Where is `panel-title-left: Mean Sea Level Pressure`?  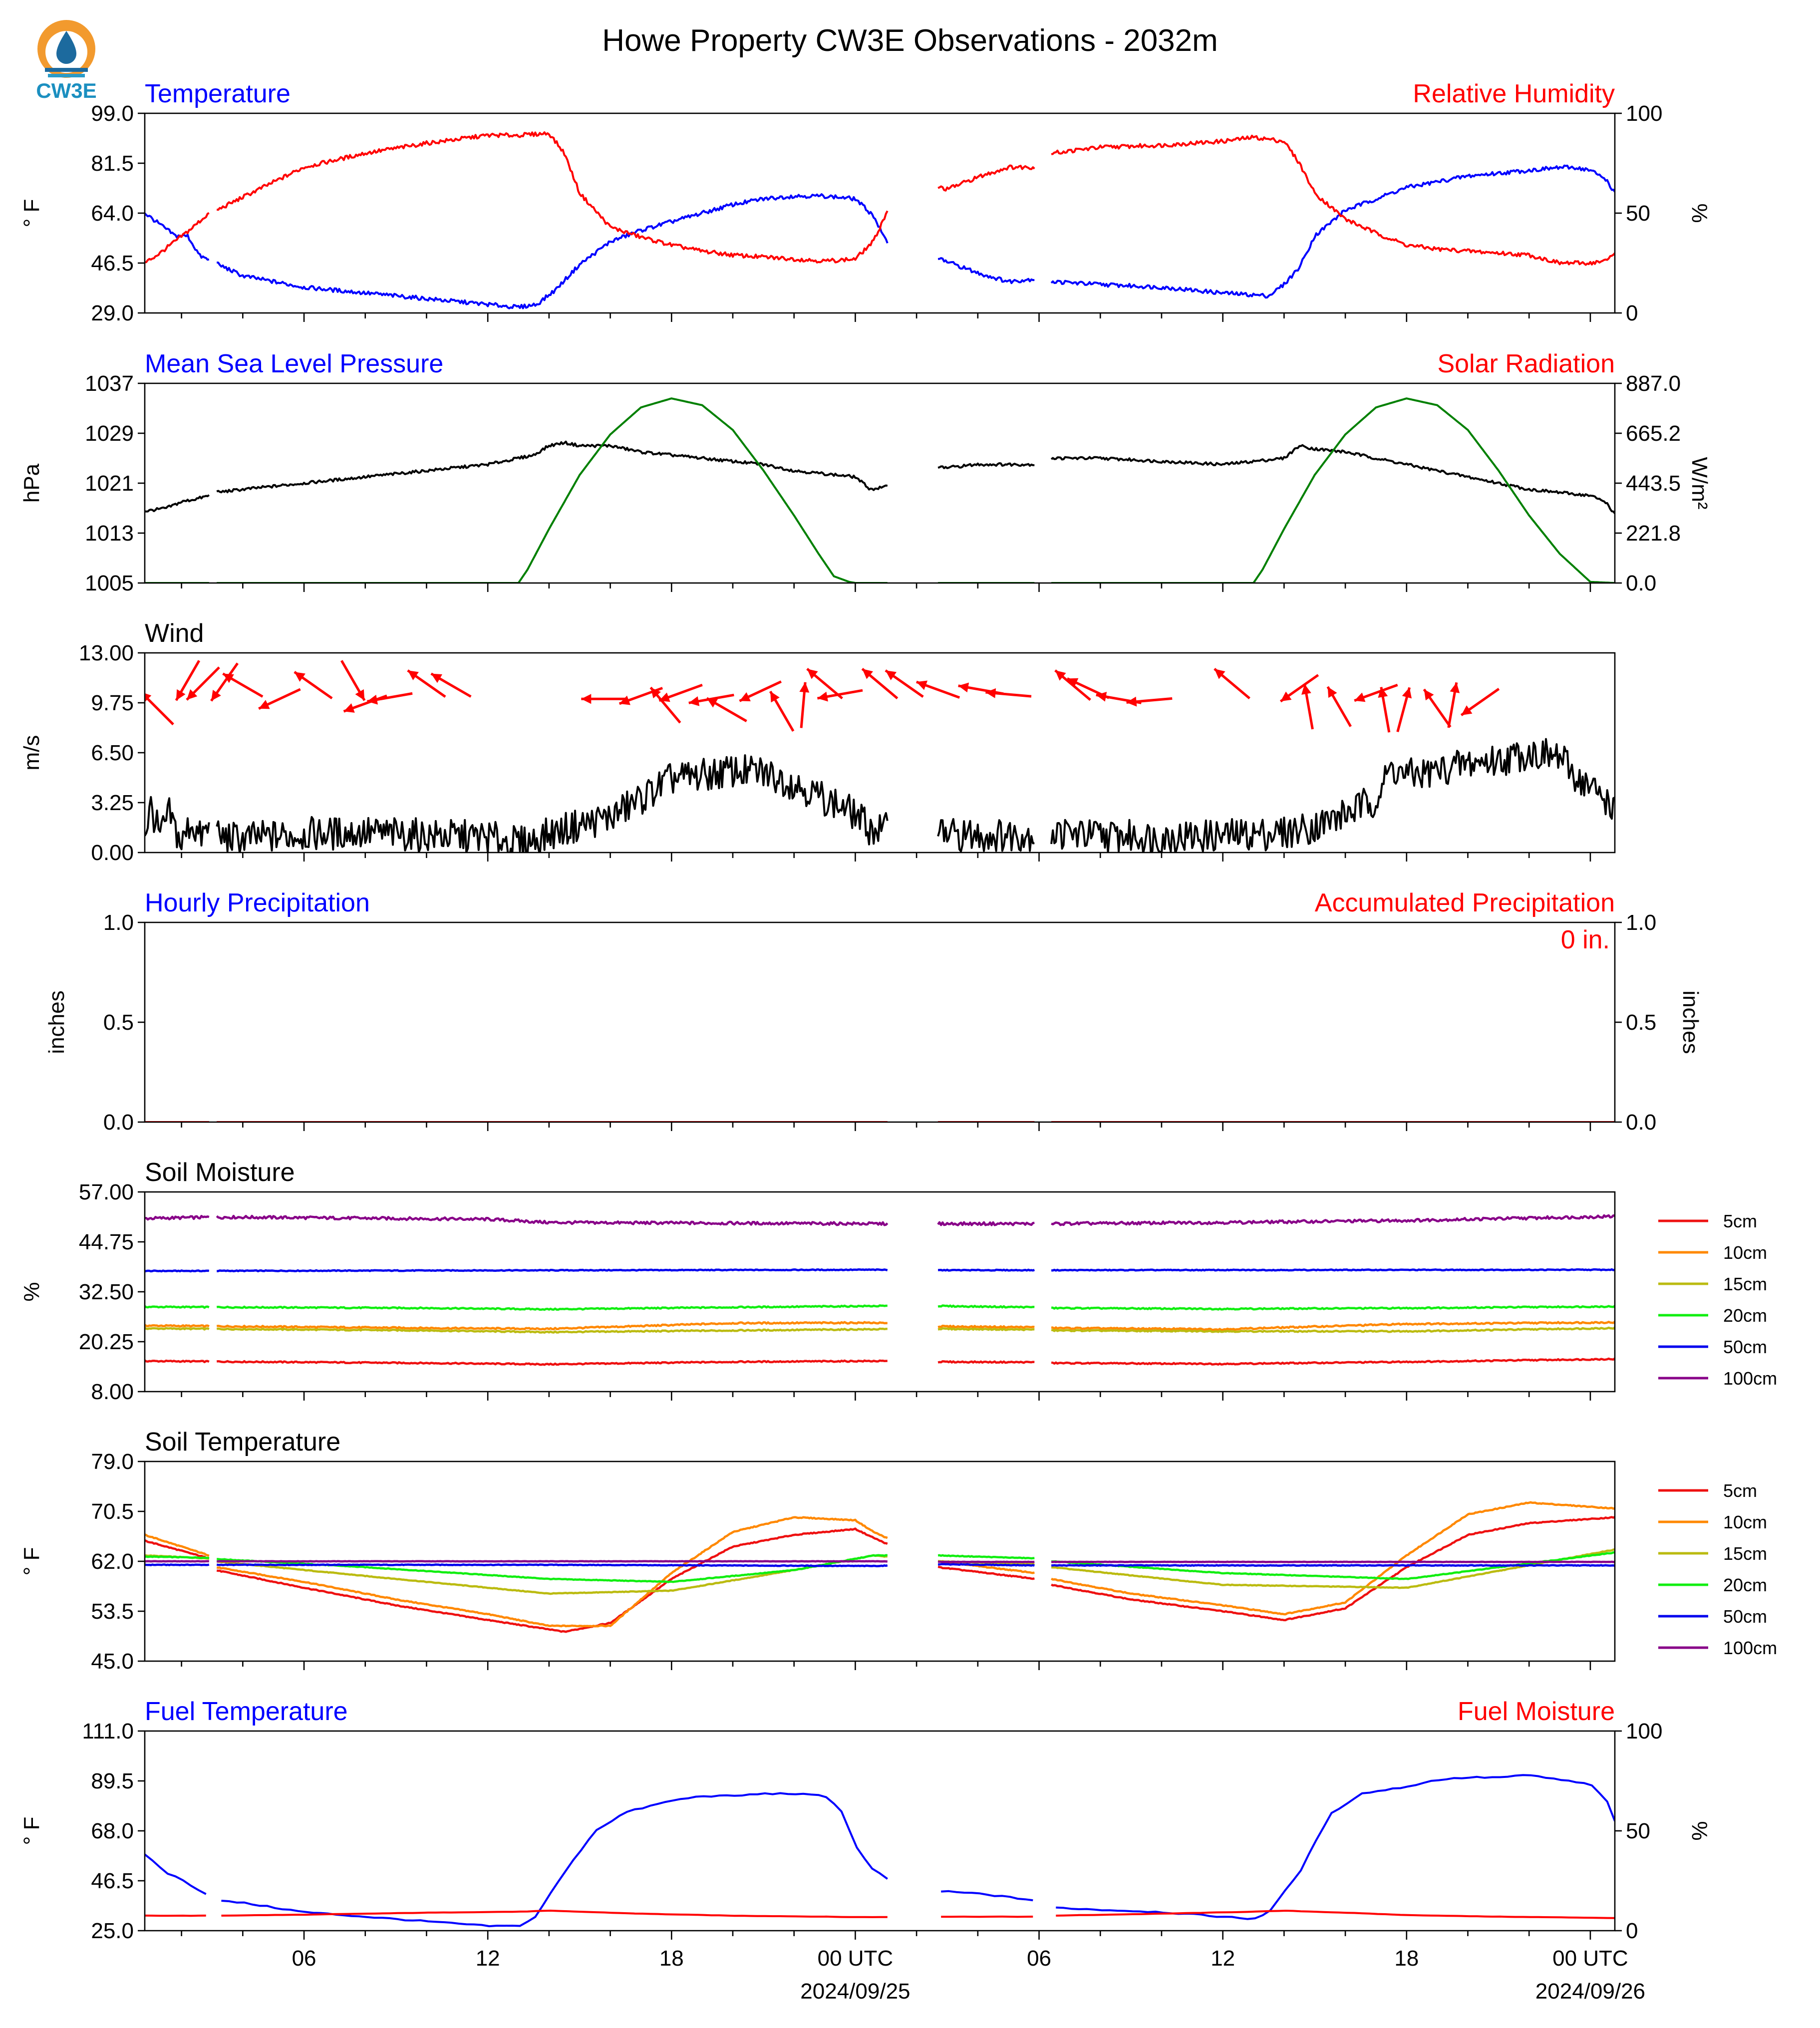 panel-title-left: Mean Sea Level Pressure is located at coordinates (294, 363).